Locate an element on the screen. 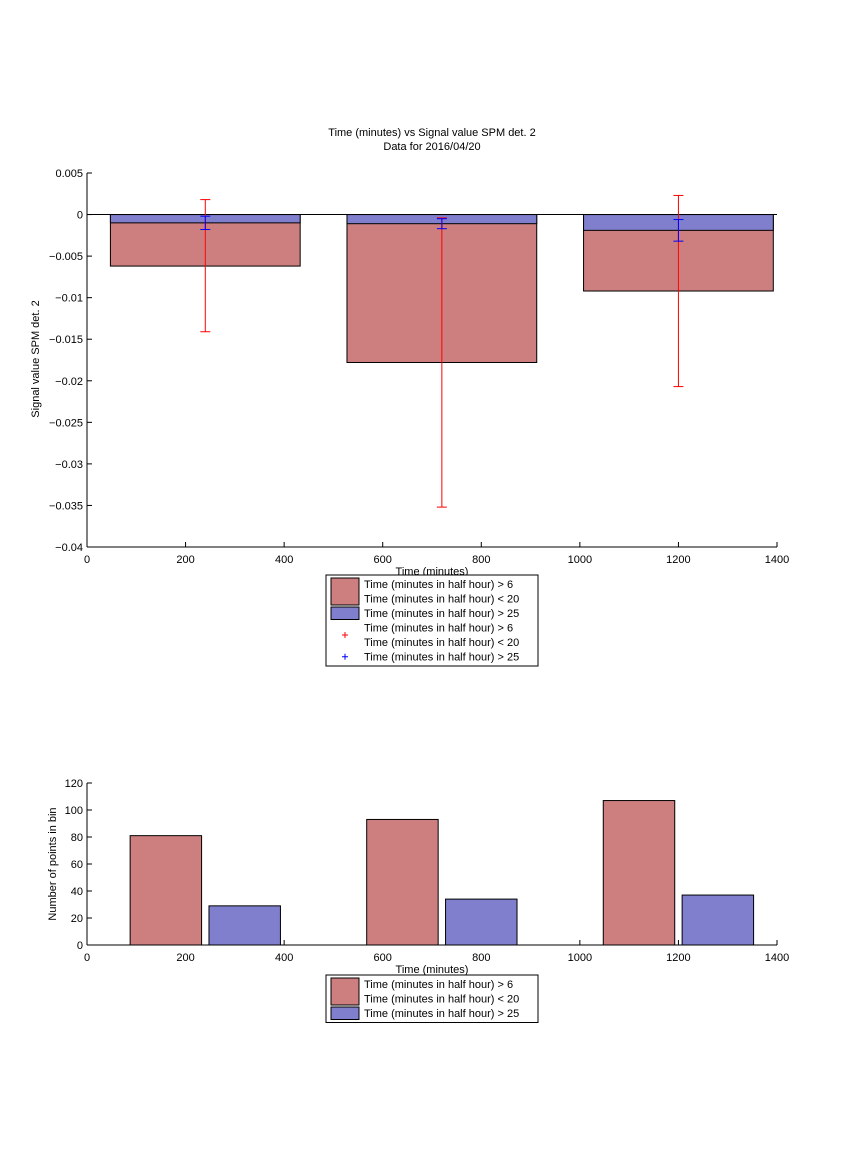 The height and width of the screenshot is (1152, 864). bottom-y-tick-label: 60 is located at coordinates (77, 865).